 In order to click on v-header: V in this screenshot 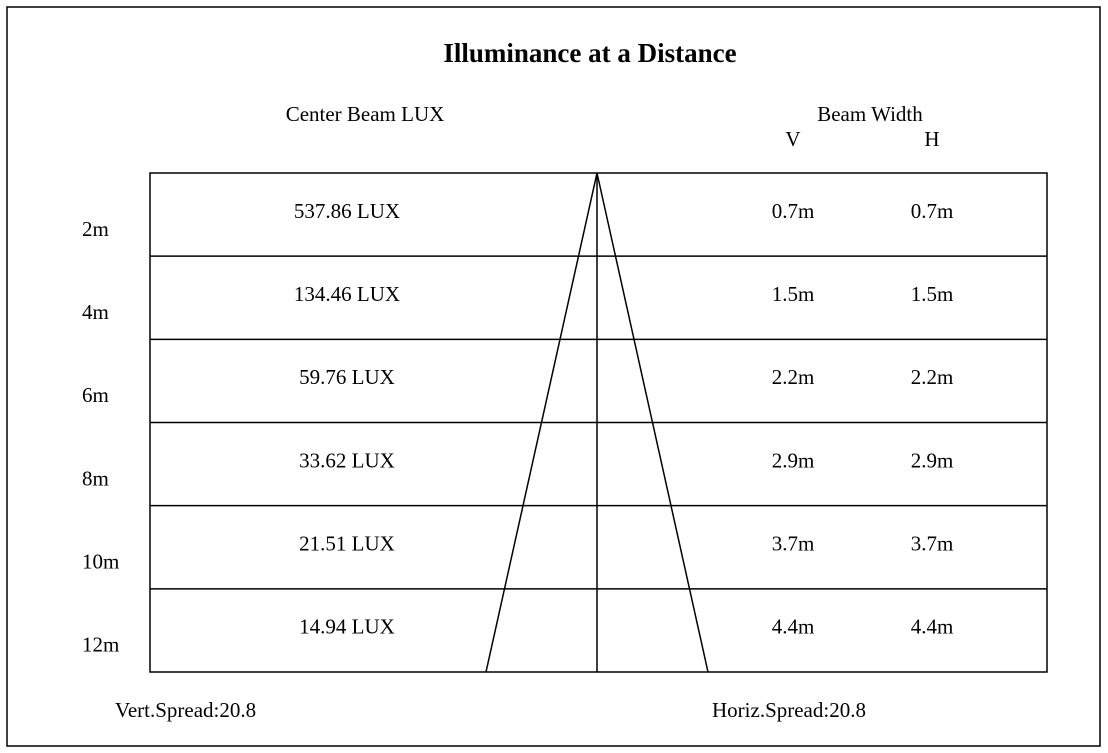, I will do `click(792, 139)`.